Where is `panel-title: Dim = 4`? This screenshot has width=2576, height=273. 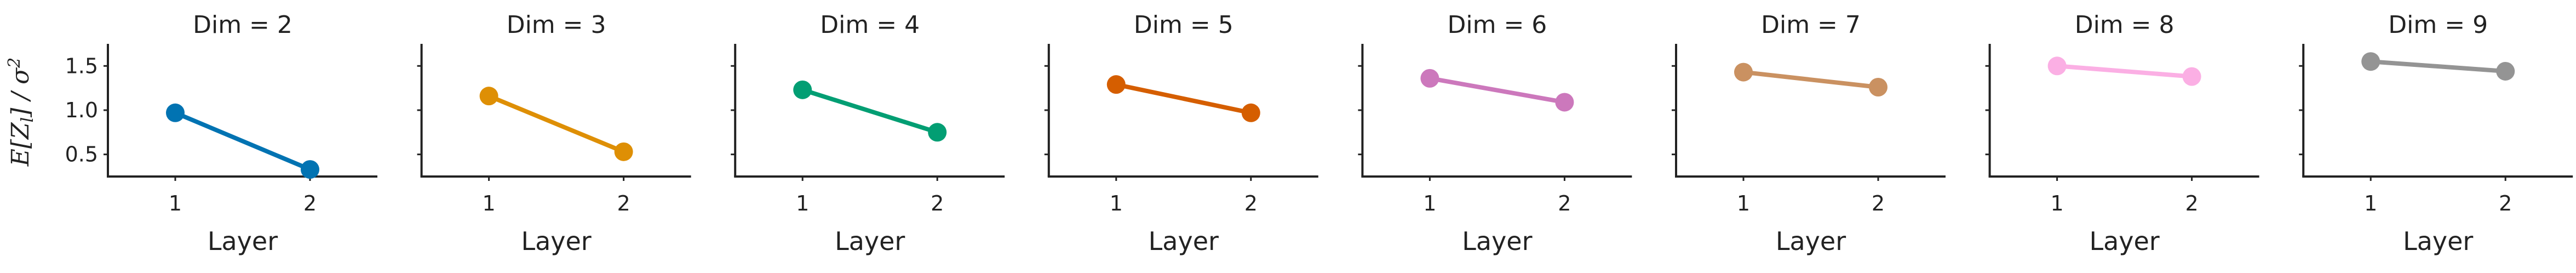 panel-title: Dim = 4 is located at coordinates (870, 25).